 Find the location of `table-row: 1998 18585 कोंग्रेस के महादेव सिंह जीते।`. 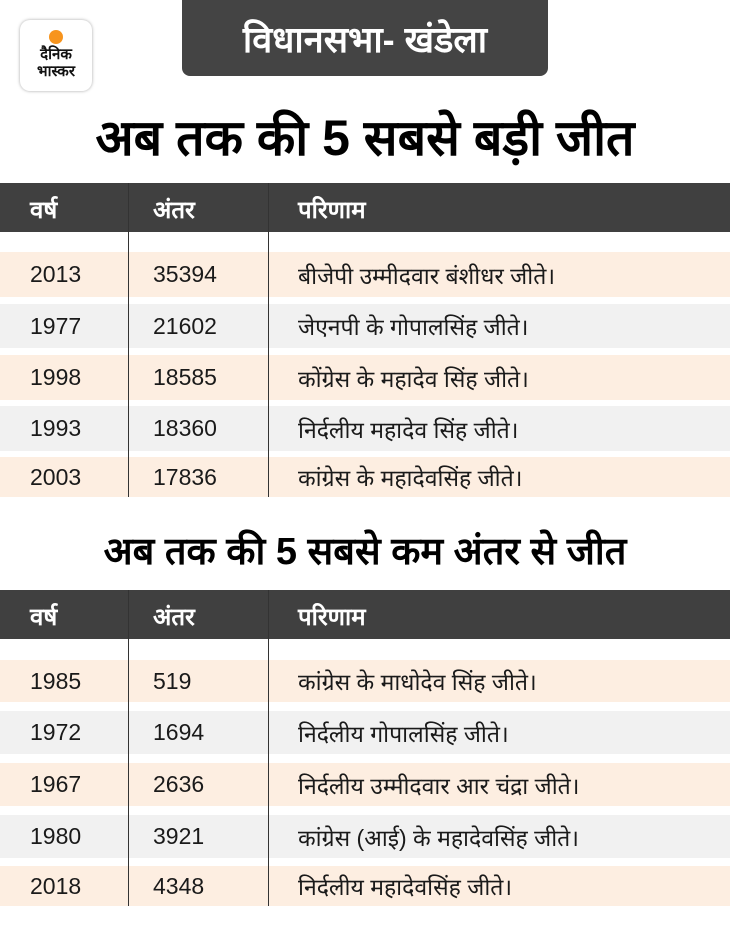

table-row: 1998 18585 कोंग्रेस के महादेव सिंह जीते। is located at coordinates (365, 377).